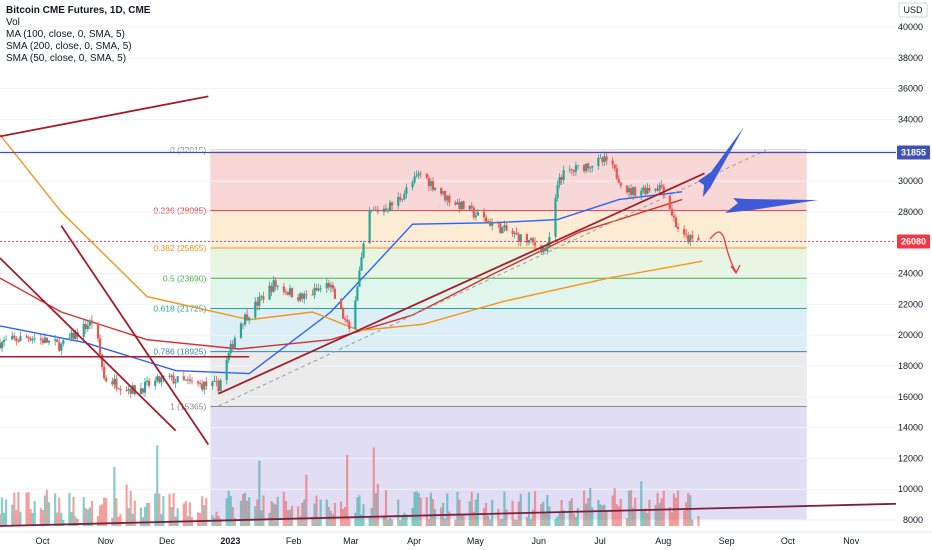  I want to click on x-tick-label: Mar, so click(351, 541).